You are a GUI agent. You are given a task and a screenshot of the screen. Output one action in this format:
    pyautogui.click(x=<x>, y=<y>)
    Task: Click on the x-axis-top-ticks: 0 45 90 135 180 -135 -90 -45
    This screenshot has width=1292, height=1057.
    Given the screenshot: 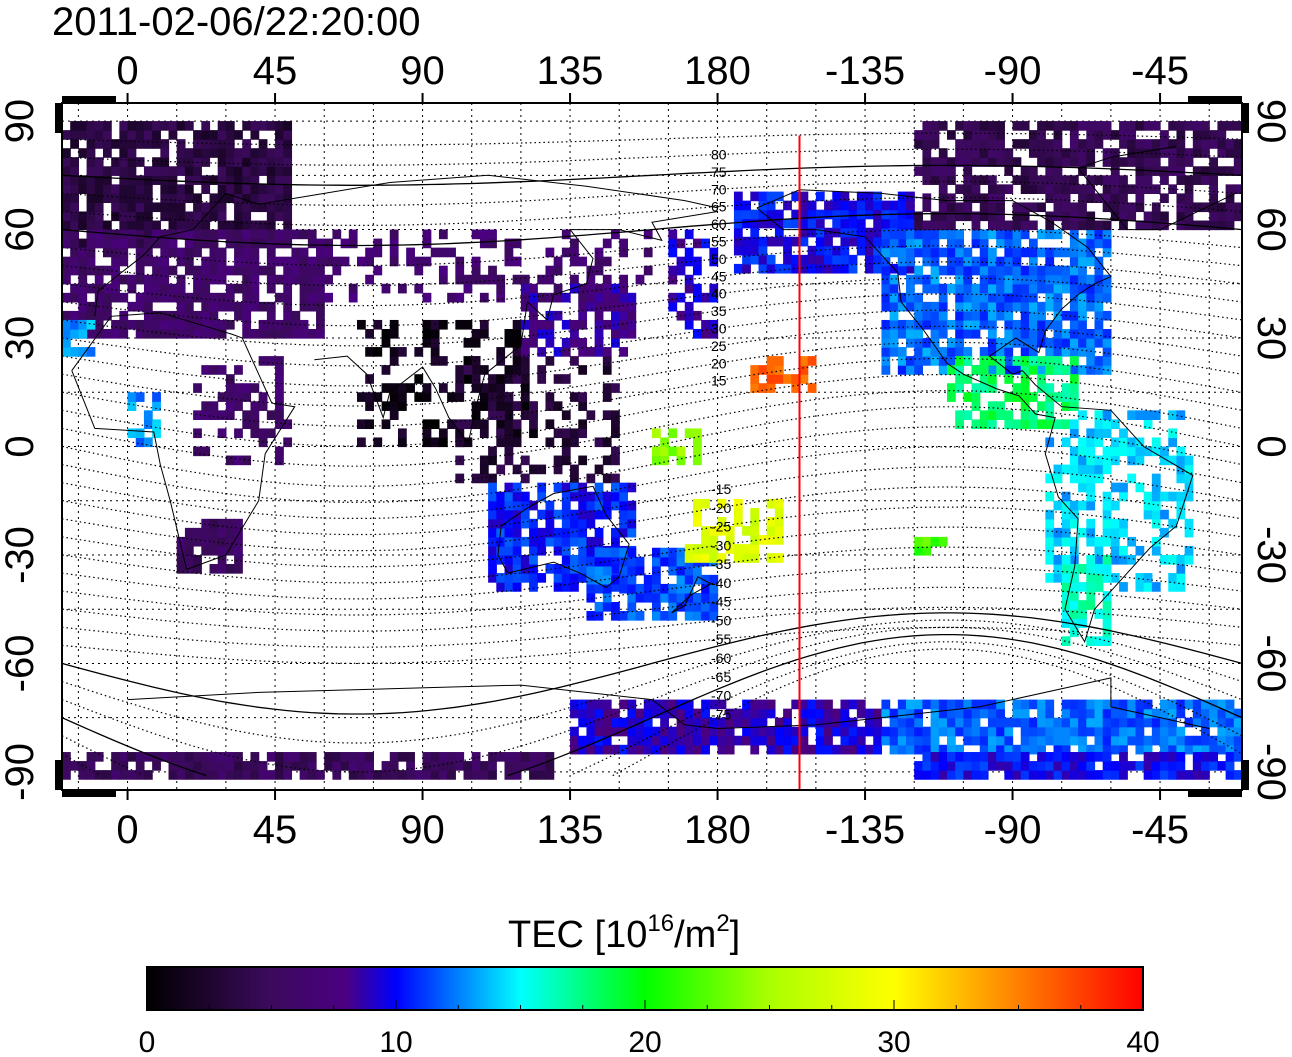 What is the action you would take?
    pyautogui.click(x=652, y=76)
    